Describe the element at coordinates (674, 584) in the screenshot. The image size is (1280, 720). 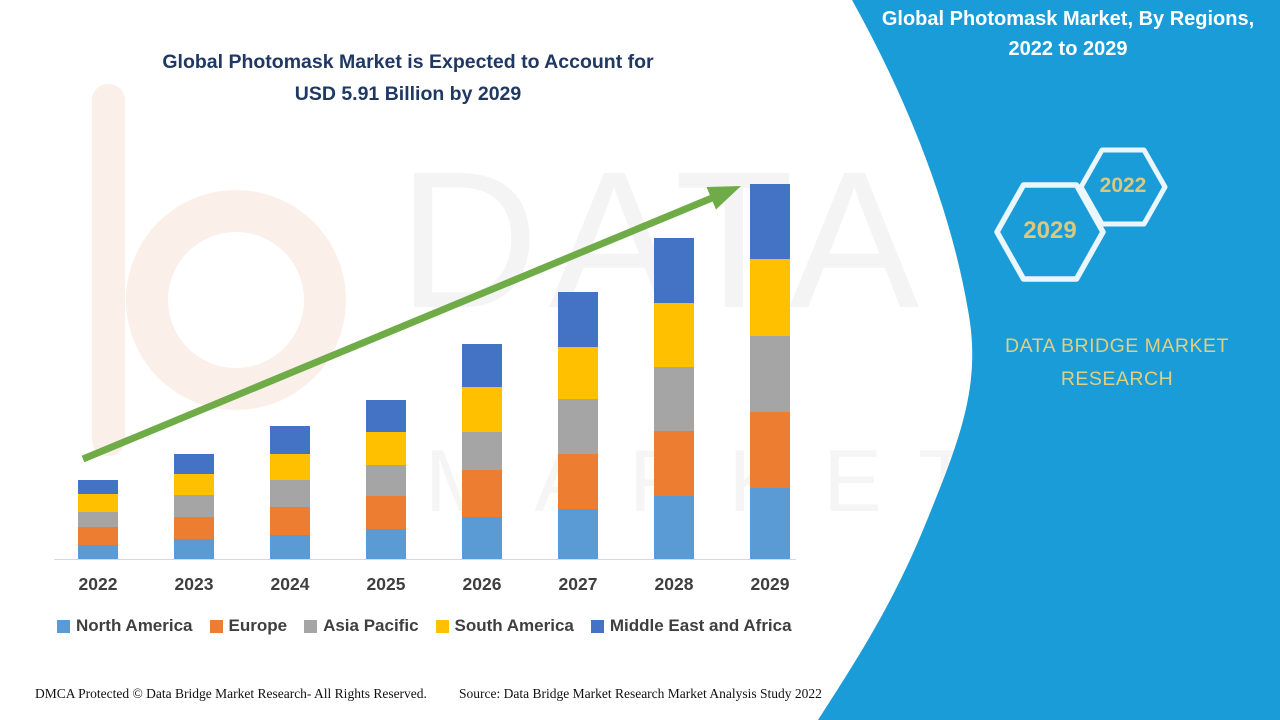
I see `x-axis-label: 2028` at that location.